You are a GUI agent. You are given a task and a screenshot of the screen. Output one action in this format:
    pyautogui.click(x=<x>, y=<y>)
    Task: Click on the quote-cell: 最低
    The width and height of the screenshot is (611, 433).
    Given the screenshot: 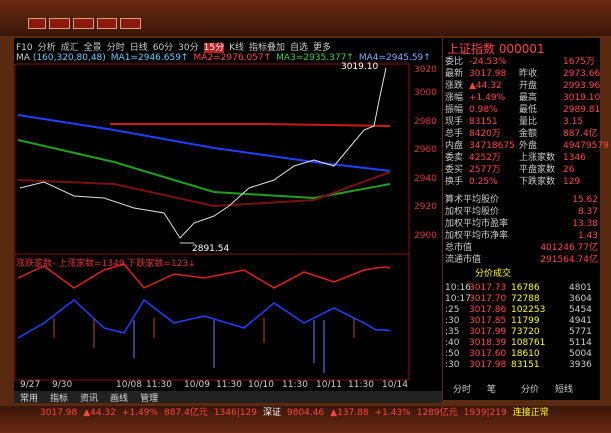 What is the action you would take?
    pyautogui.click(x=528, y=110)
    